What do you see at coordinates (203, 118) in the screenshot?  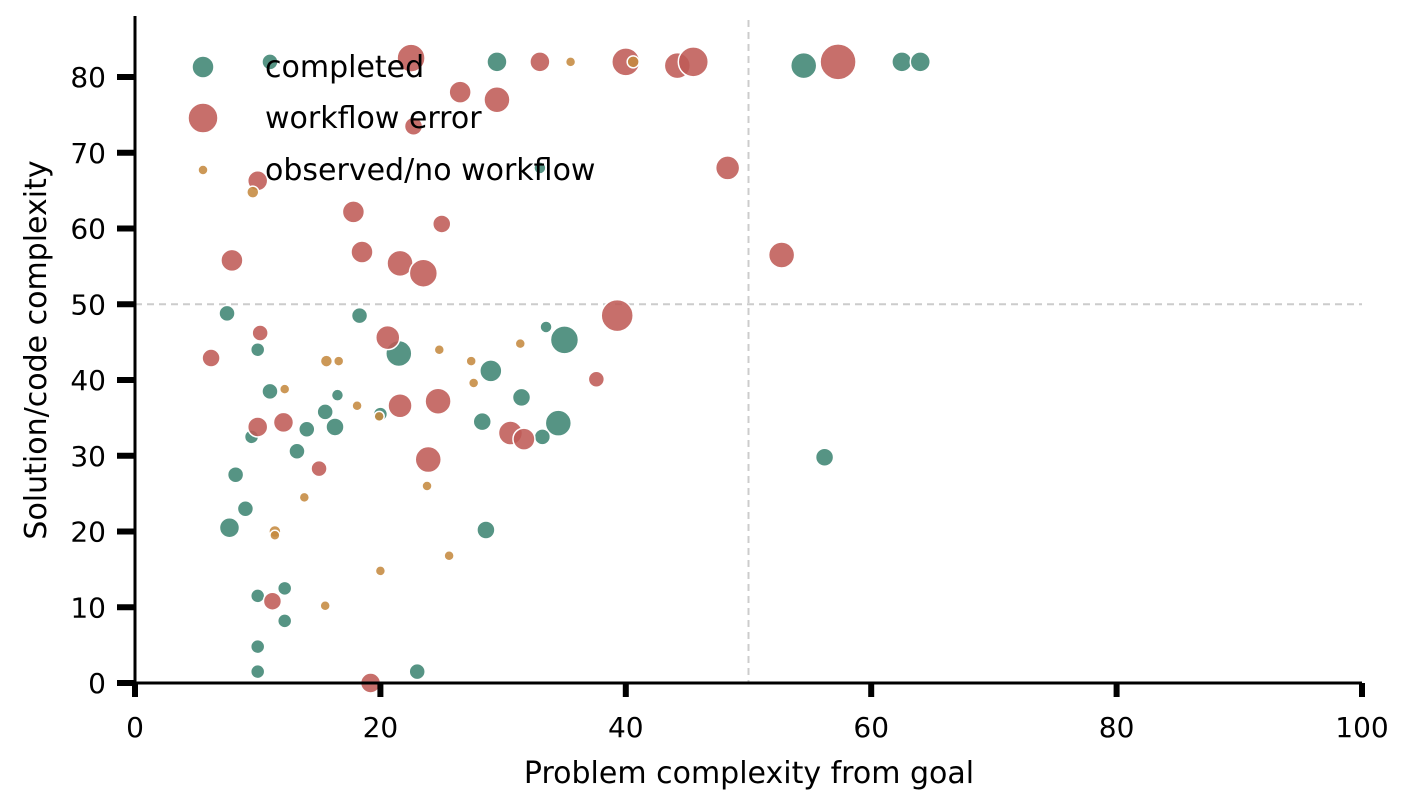 I see `legend-marker-workflow-error` at bounding box center [203, 118].